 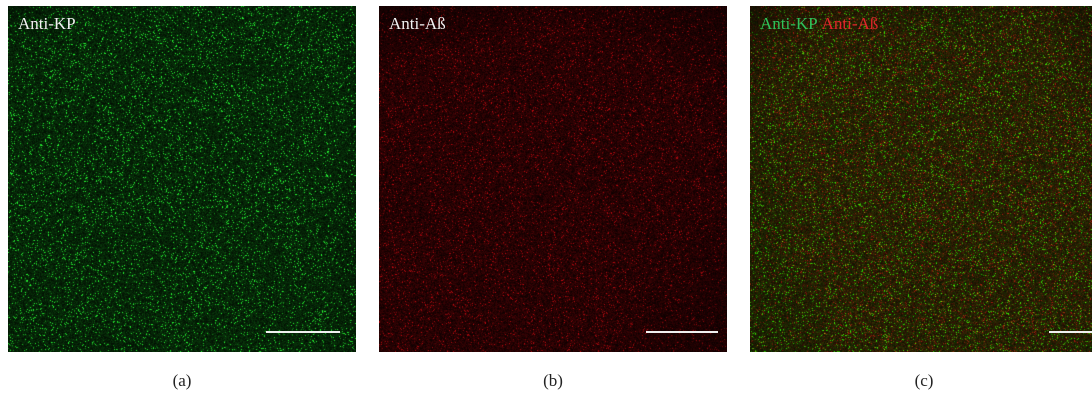 I want to click on caption-a: (a), so click(x=182, y=380).